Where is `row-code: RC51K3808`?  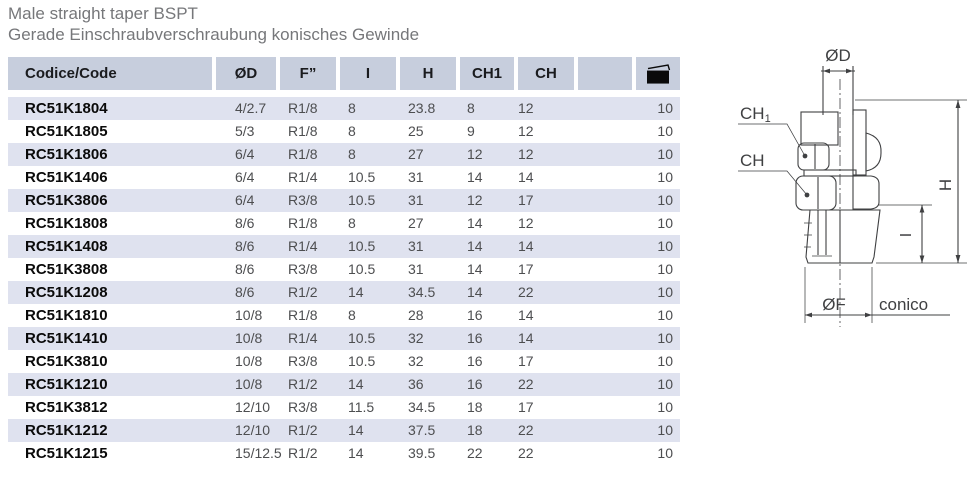 row-code: RC51K3808 is located at coordinates (66, 269).